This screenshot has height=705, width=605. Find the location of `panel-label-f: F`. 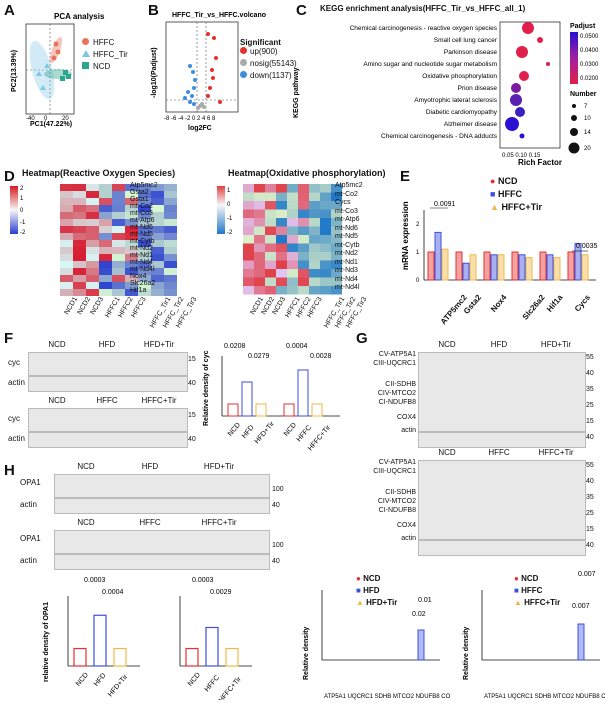

panel-label-f: F is located at coordinates (9, 338).